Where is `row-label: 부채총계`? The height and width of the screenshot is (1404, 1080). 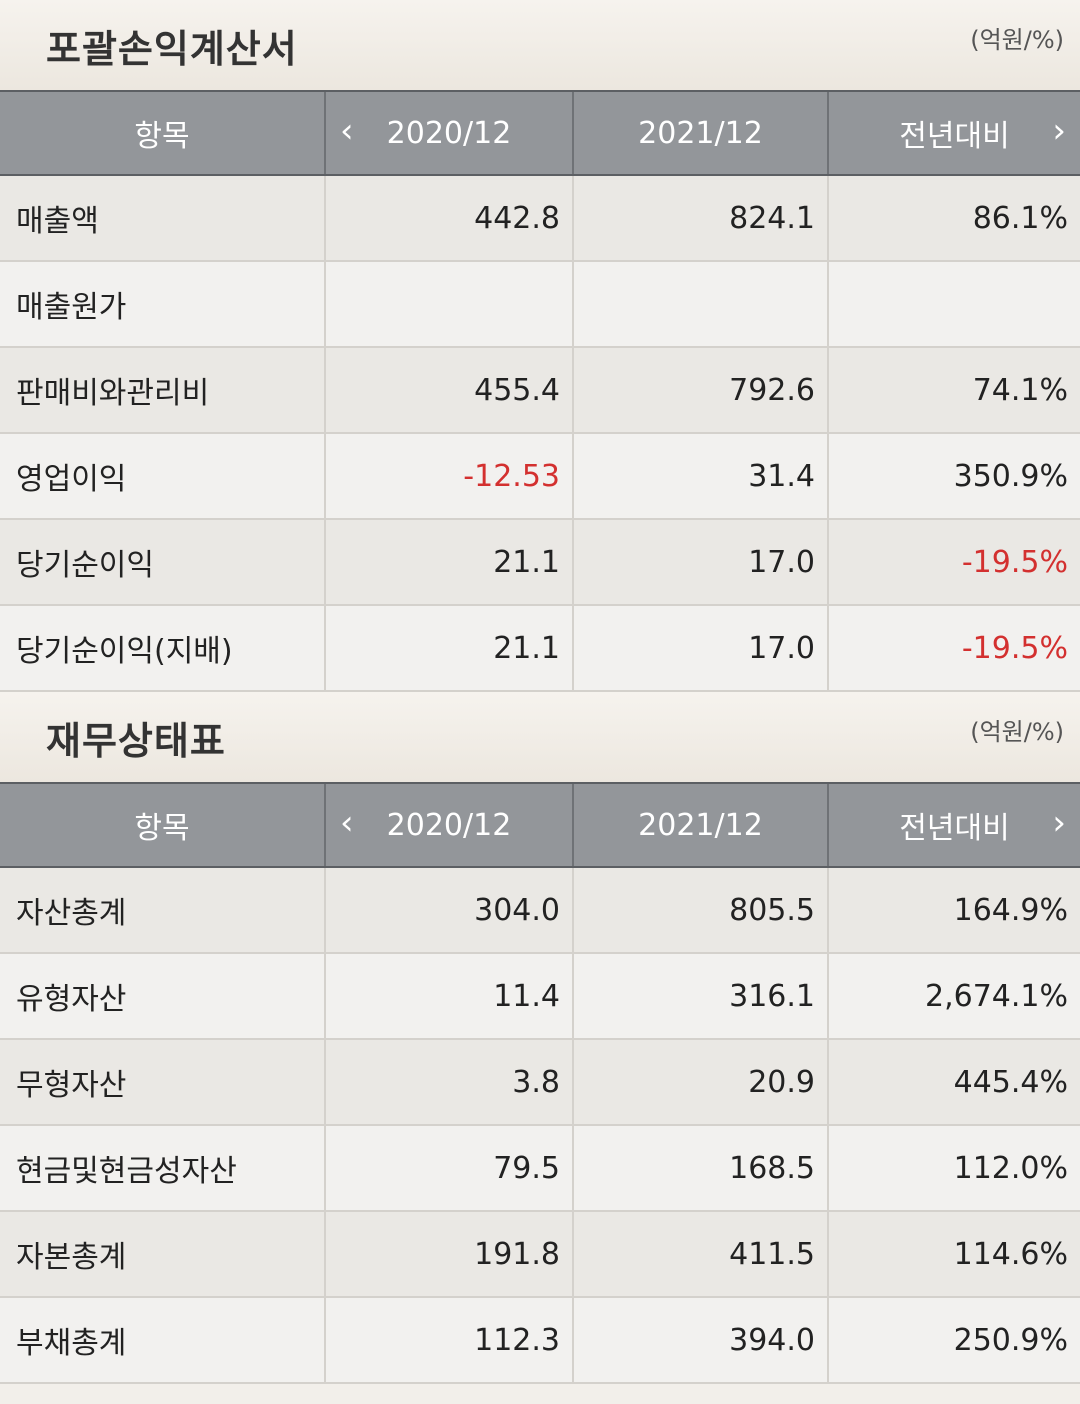
row-label: 부채총계 is located at coordinates (162, 1340).